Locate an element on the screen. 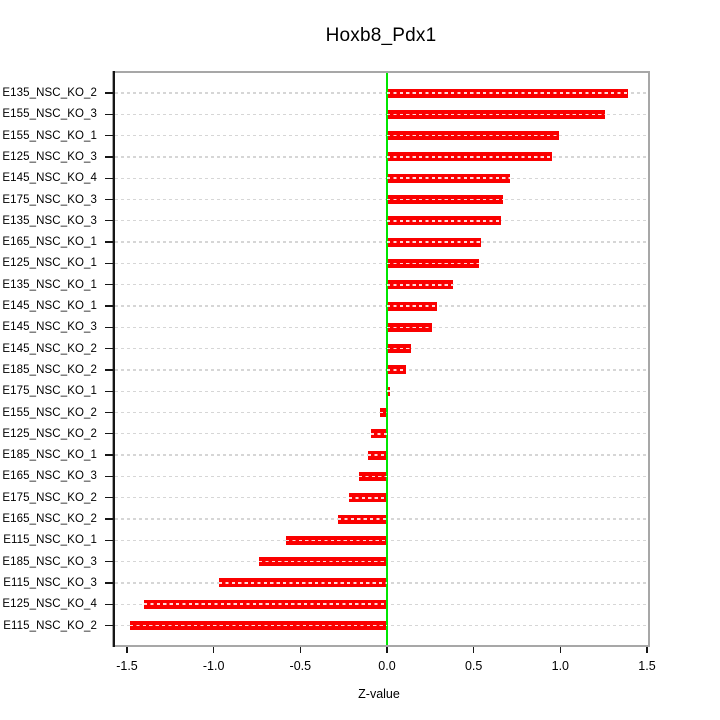 The height and width of the screenshot is (720, 720). category-label: E165_NSC_KO_3 is located at coordinates (49, 476).